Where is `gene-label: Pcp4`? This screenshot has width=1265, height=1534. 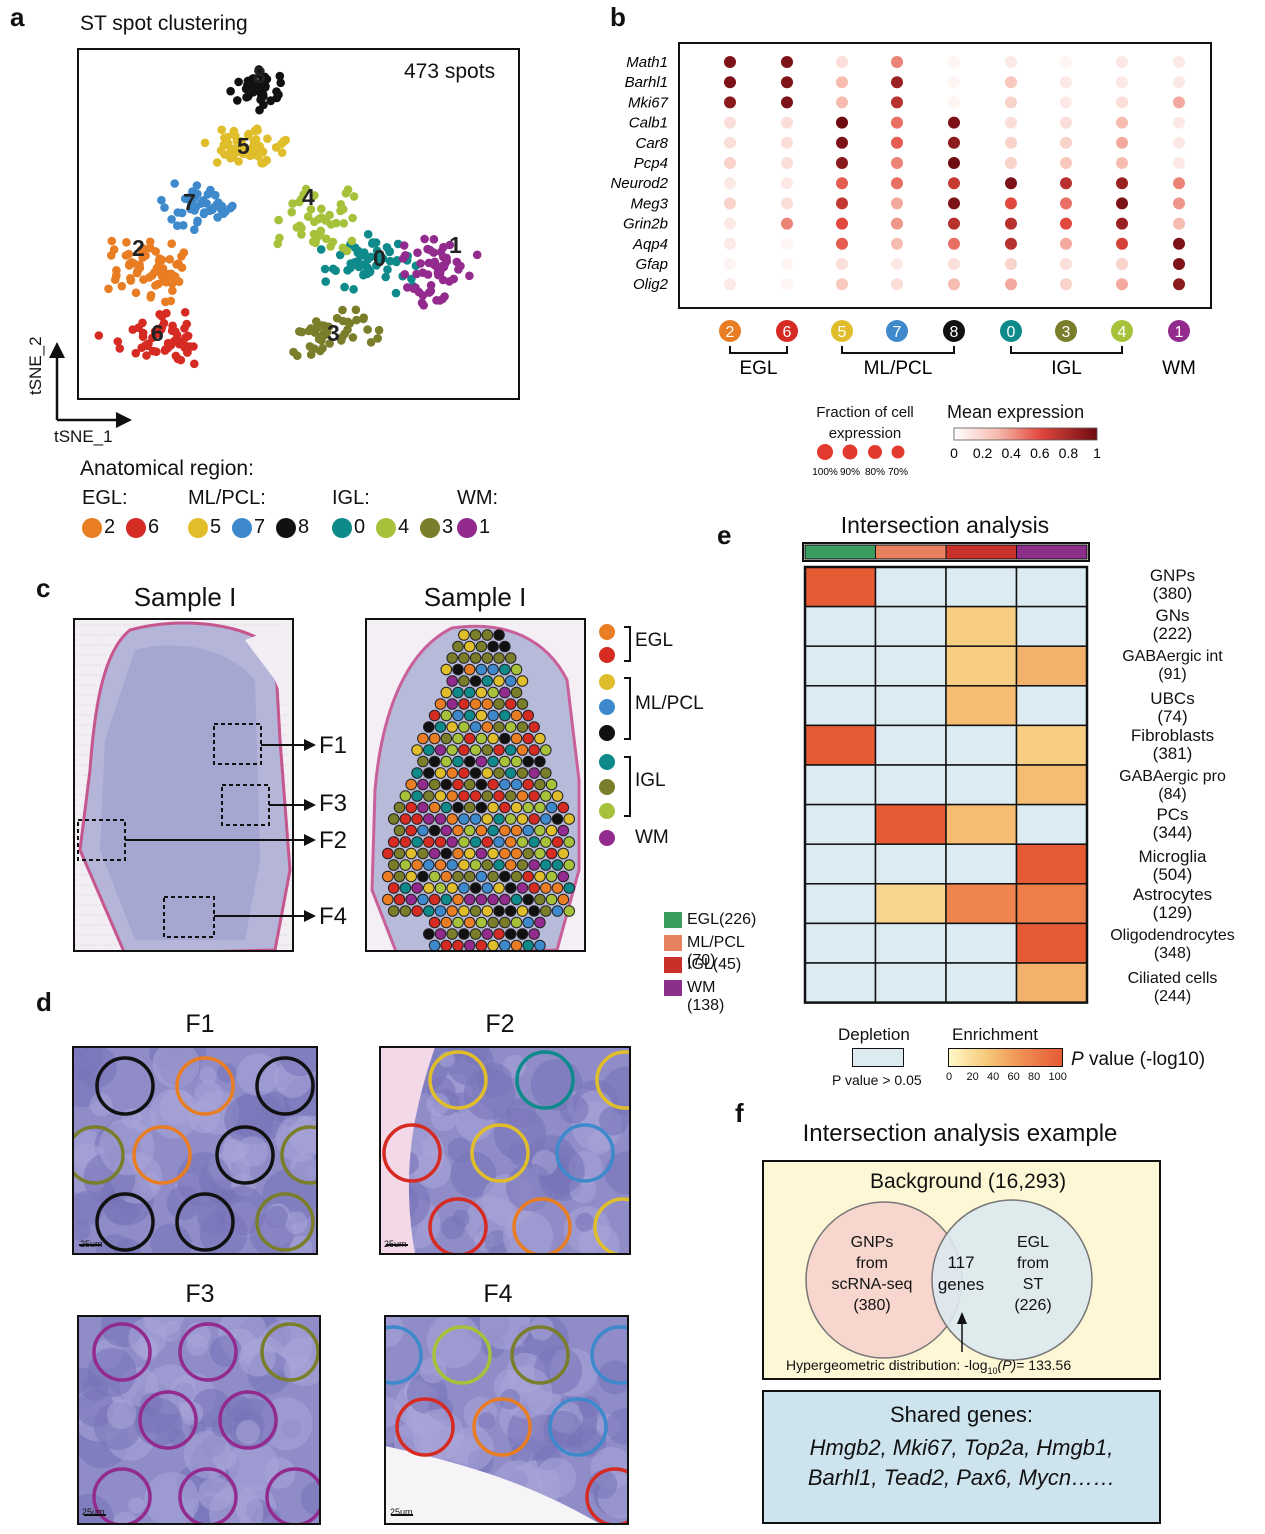
gene-label: Pcp4 is located at coordinates (651, 163).